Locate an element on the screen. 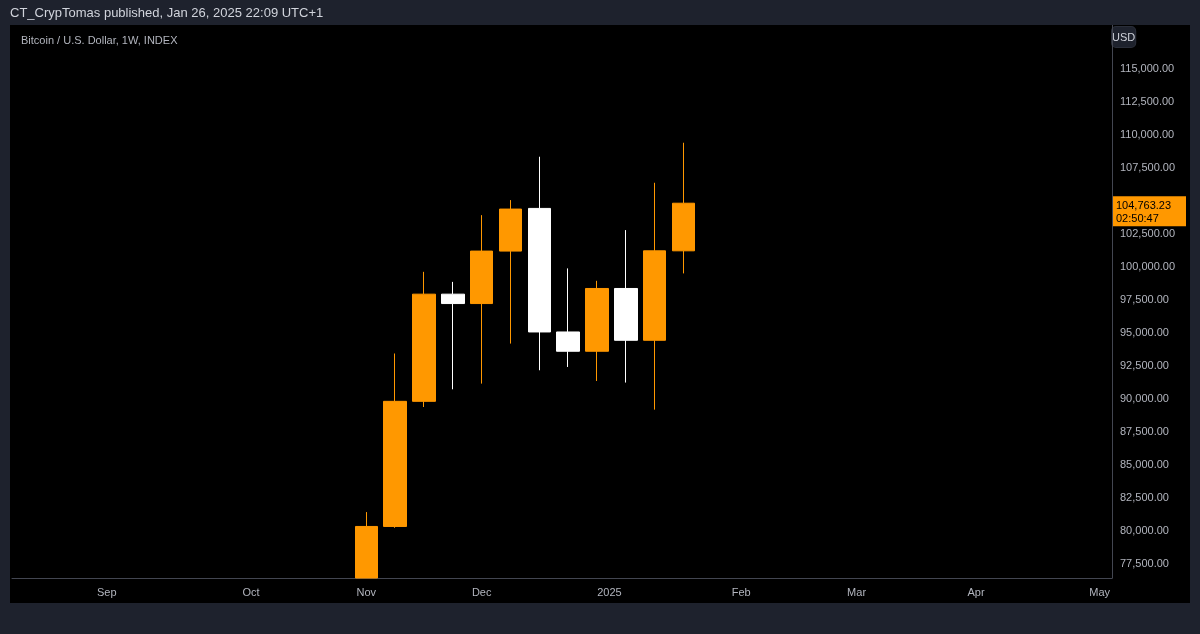  y-axis-title: USD is located at coordinates (1124, 37).